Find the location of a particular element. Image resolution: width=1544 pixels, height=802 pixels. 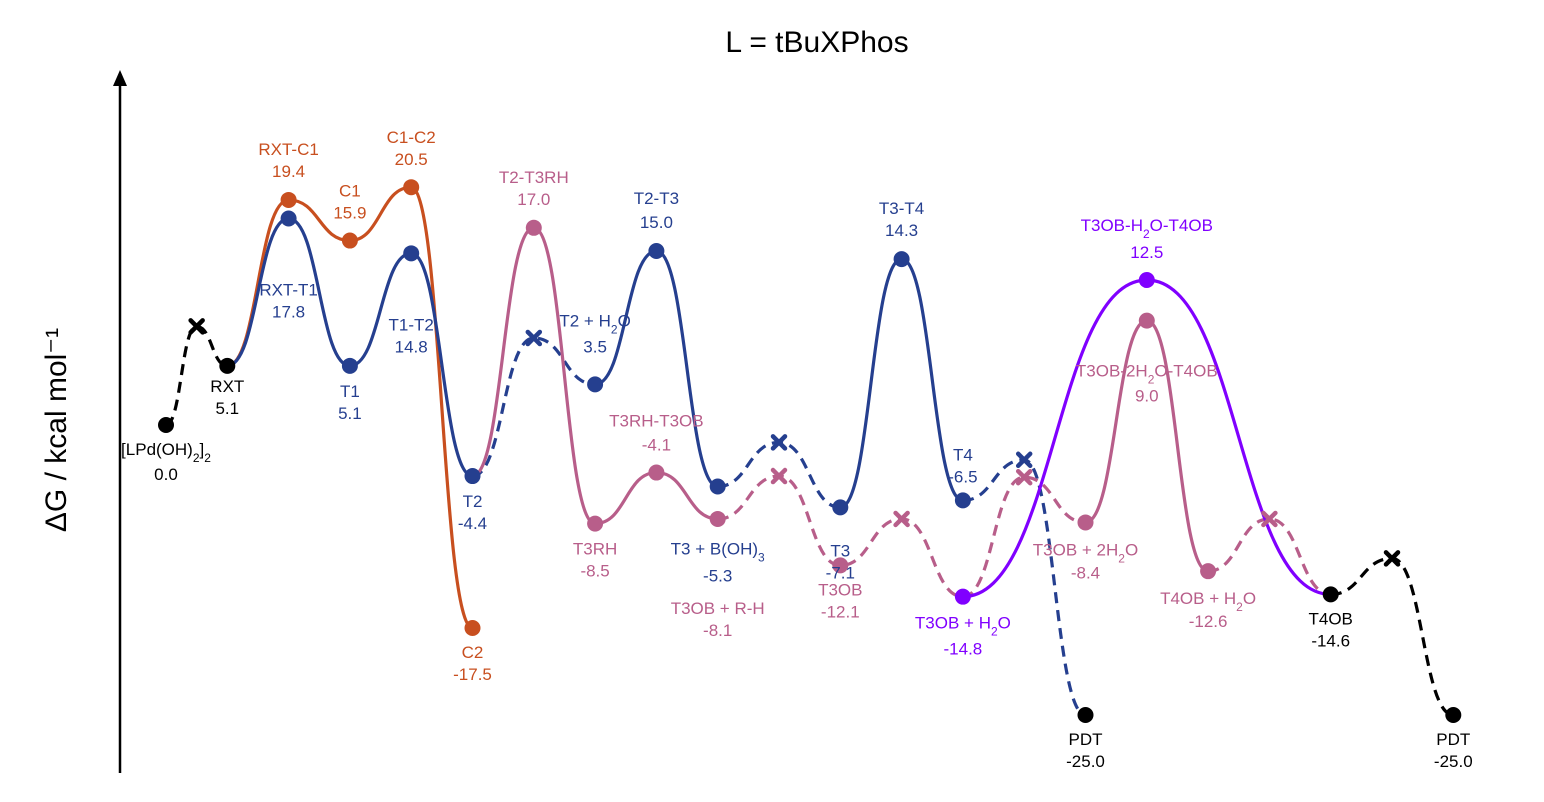

label-value-t3rht3ob: -4.1 is located at coordinates (656, 445).